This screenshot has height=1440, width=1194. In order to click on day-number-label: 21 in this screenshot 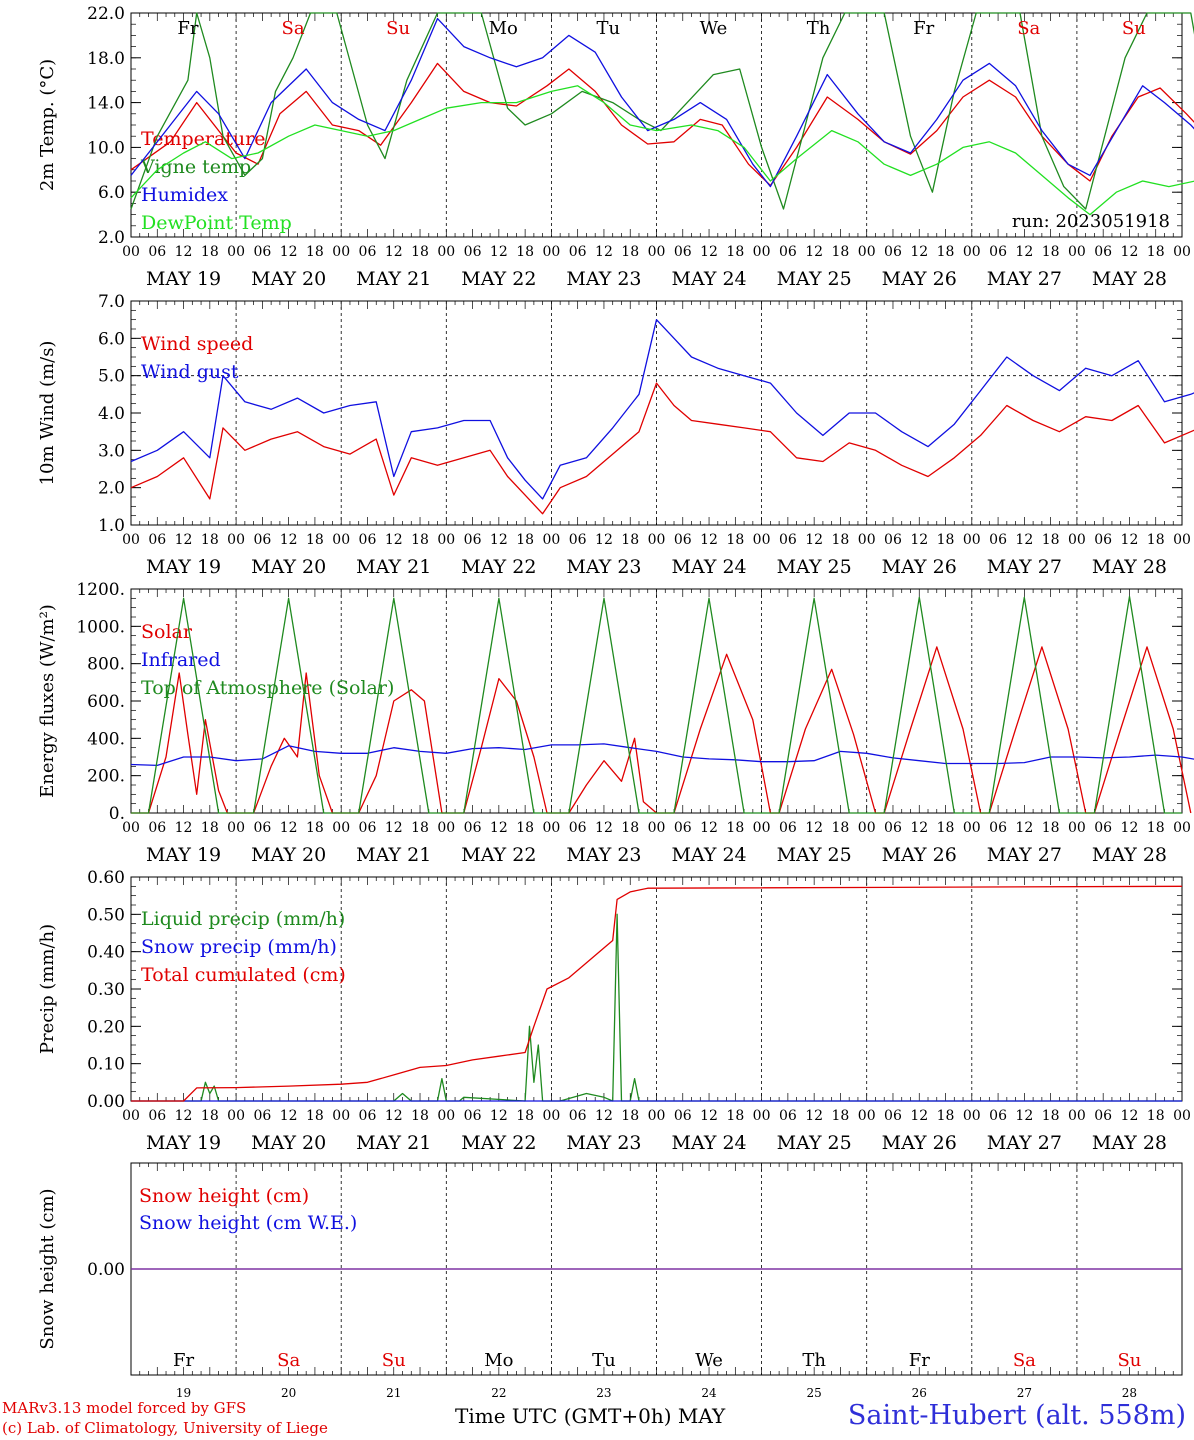, I will do `click(393, 1393)`.